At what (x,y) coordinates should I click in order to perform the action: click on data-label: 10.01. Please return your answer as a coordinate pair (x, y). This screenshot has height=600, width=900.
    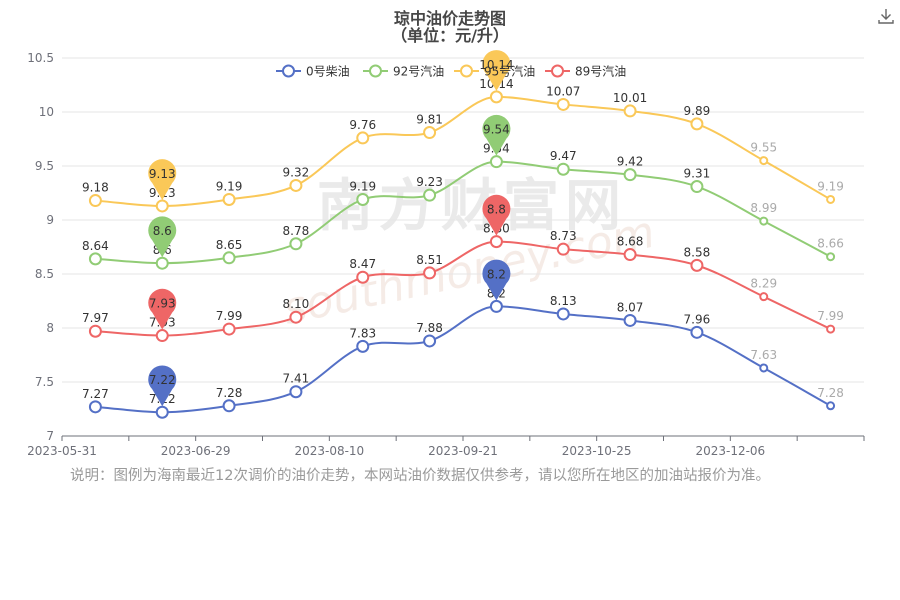
    Looking at the image, I should click on (630, 98).